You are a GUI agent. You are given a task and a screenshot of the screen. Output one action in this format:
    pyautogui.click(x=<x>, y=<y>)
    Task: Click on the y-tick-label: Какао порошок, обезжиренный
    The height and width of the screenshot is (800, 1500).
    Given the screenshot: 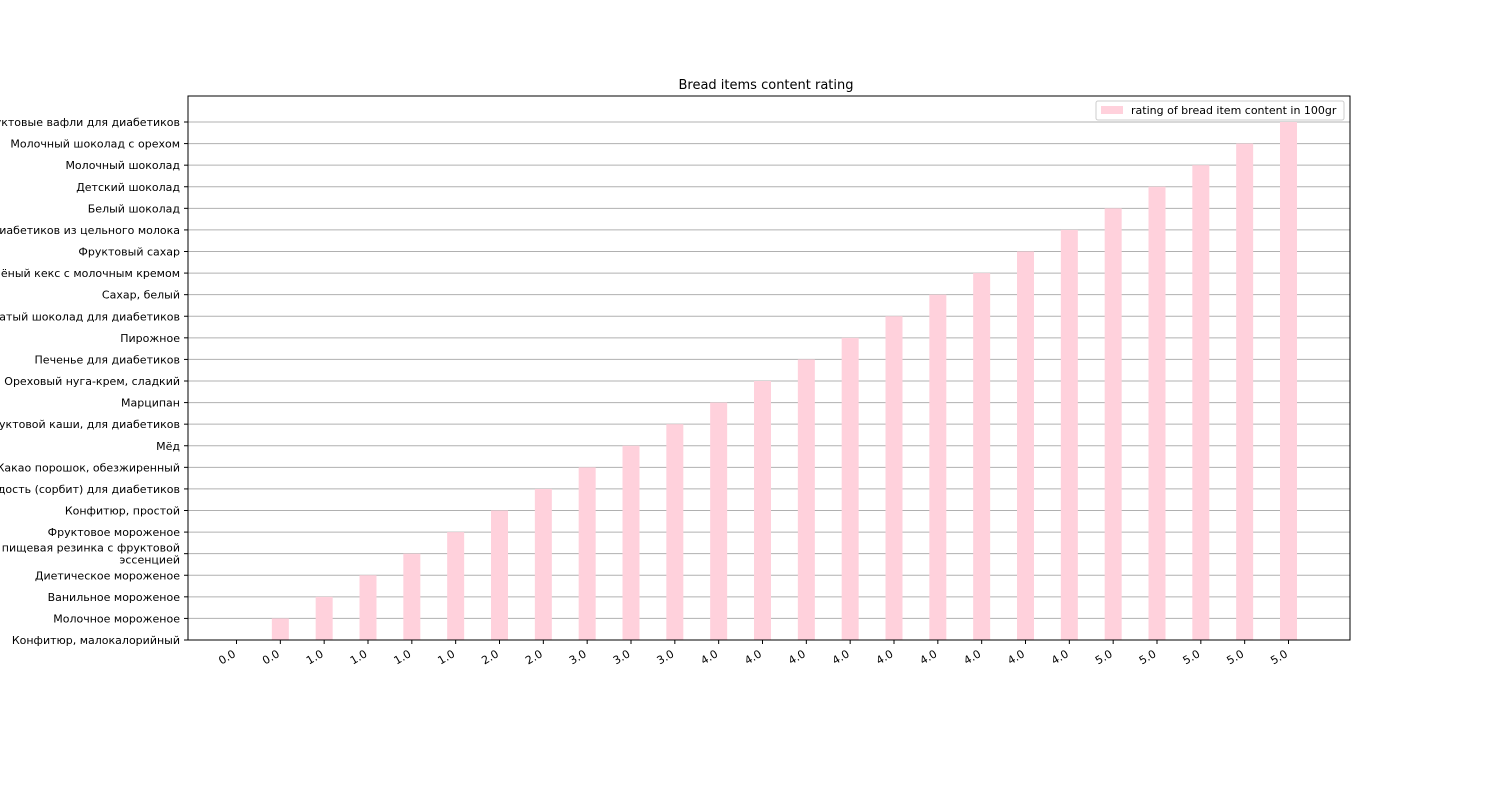 What is the action you would take?
    pyautogui.click(x=90, y=467)
    